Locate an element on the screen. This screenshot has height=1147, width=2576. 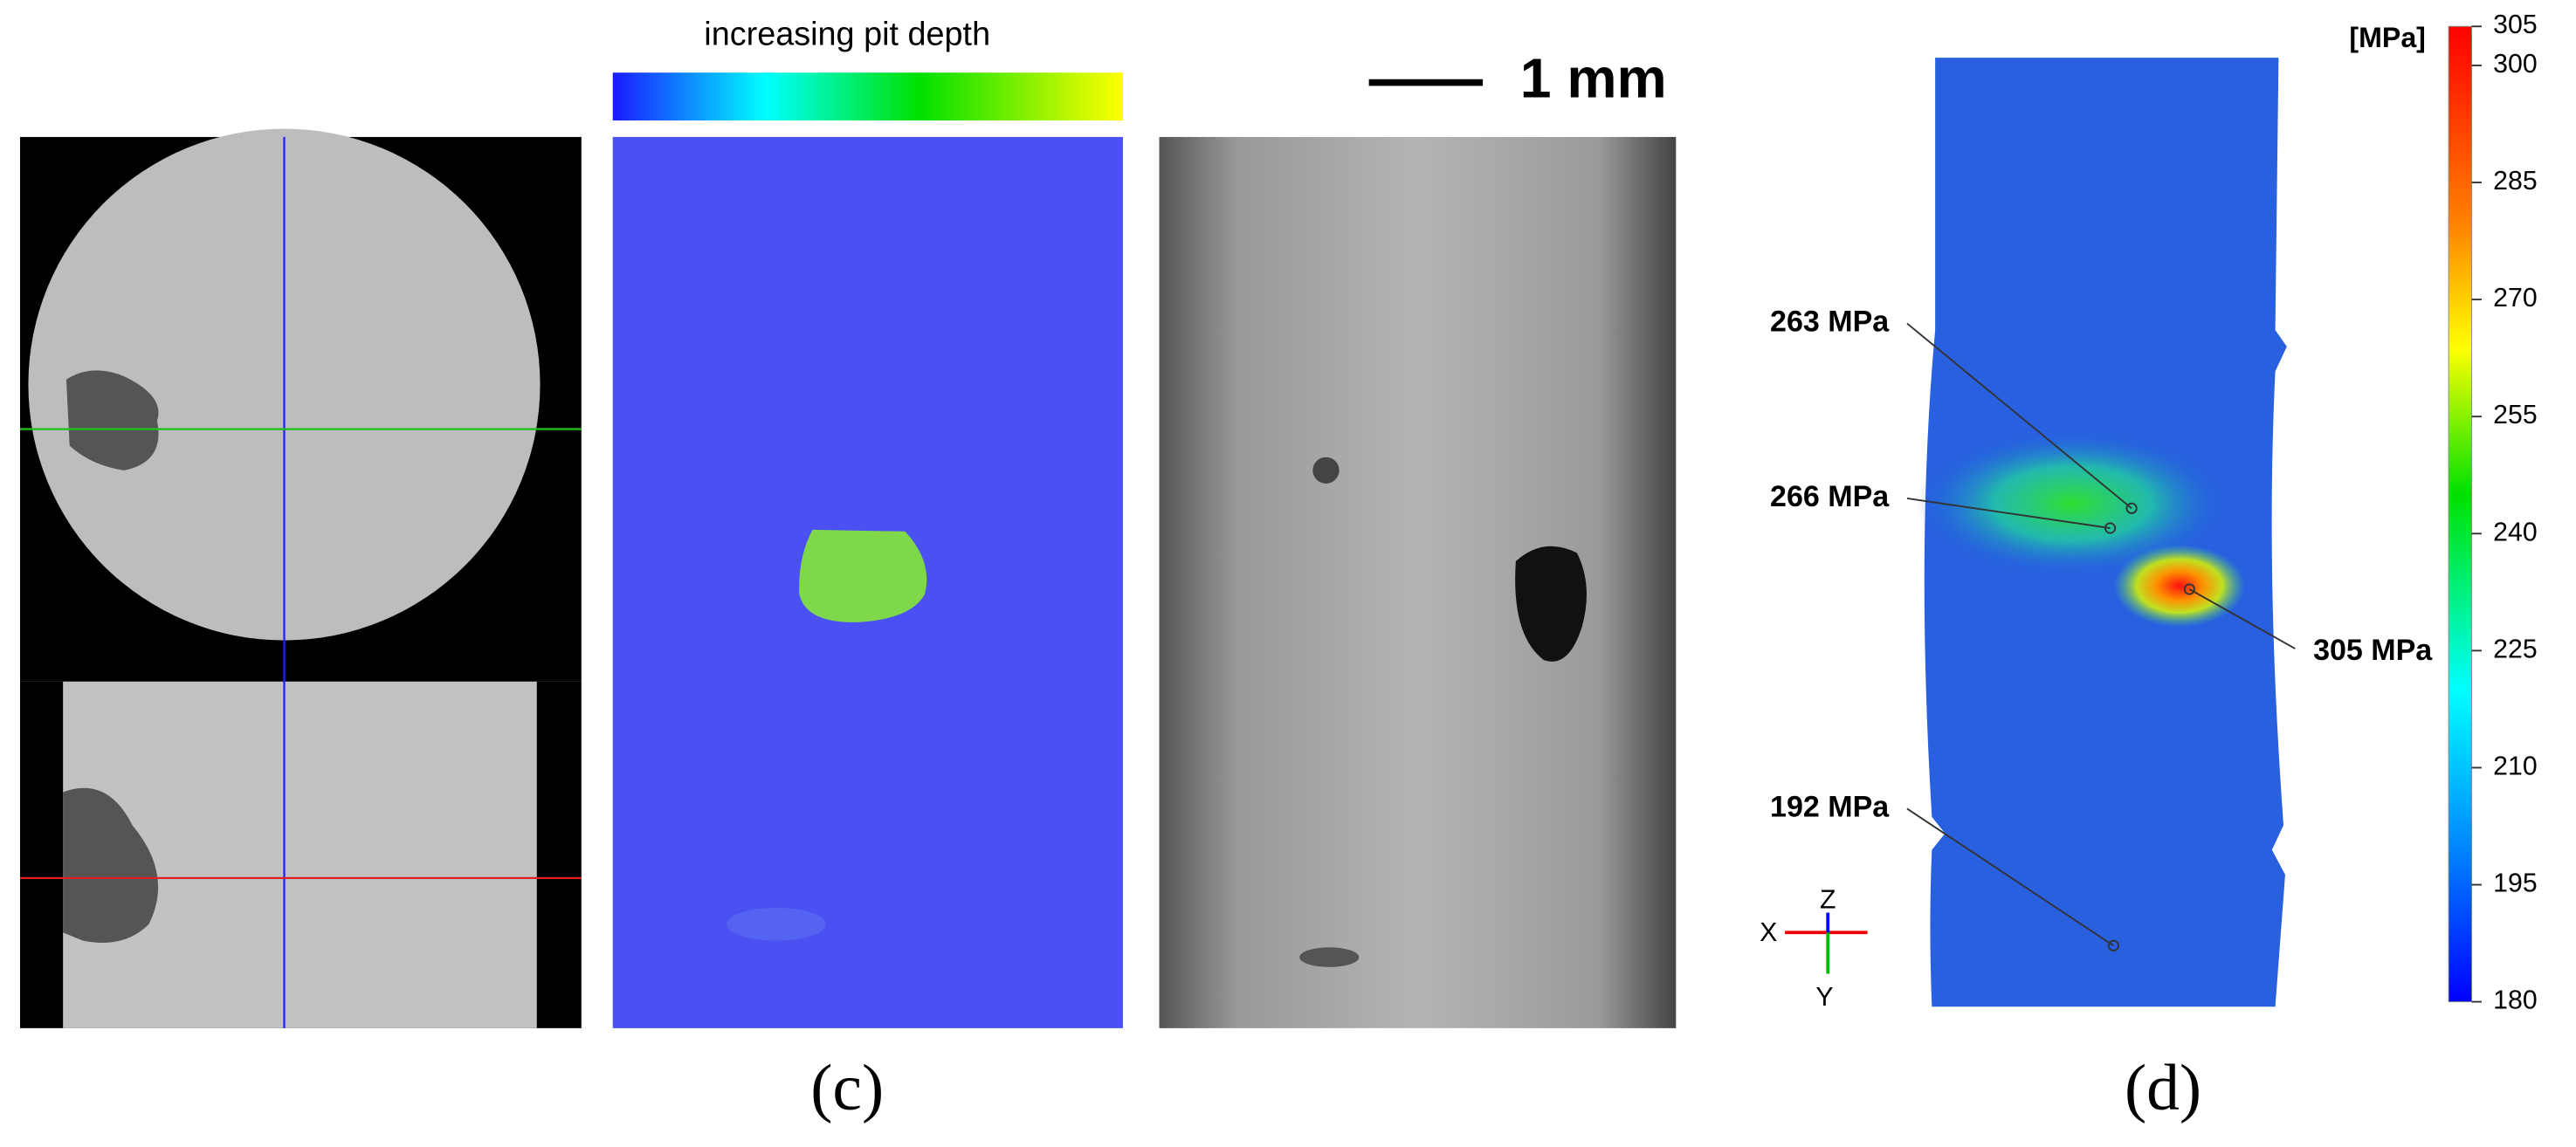
caption: (d) is located at coordinates (2163, 1088).